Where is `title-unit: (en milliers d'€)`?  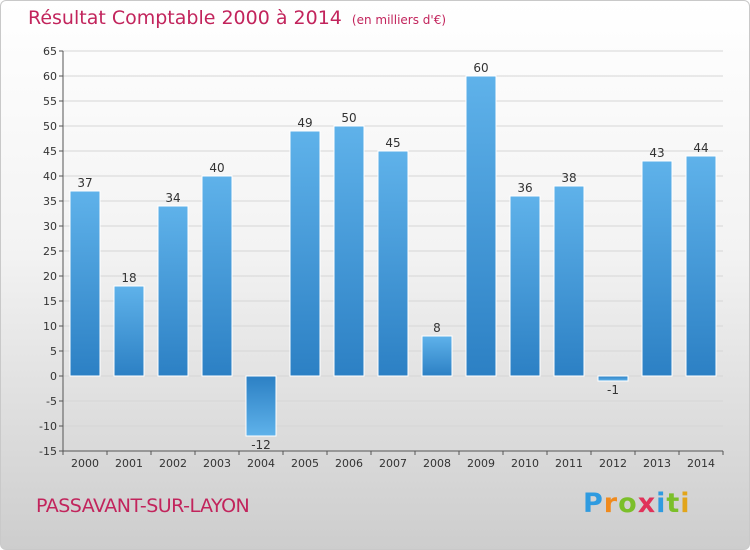 title-unit: (en milliers d'€) is located at coordinates (399, 20).